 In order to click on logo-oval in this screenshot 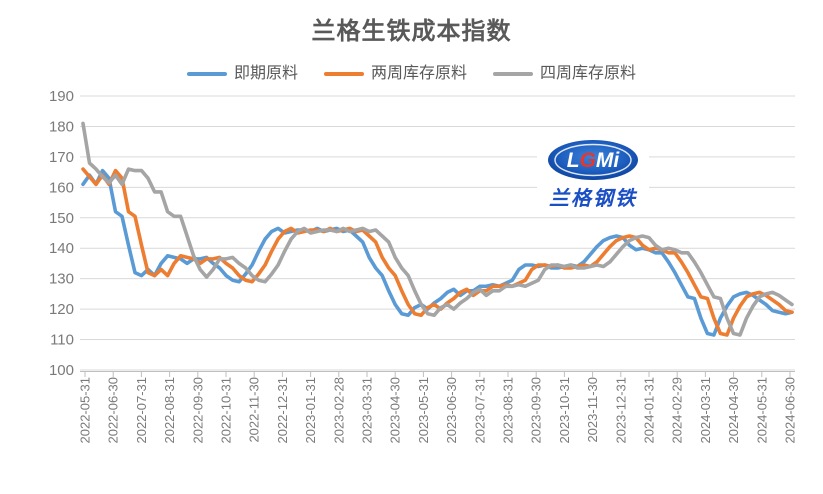, I will do `click(593, 160)`.